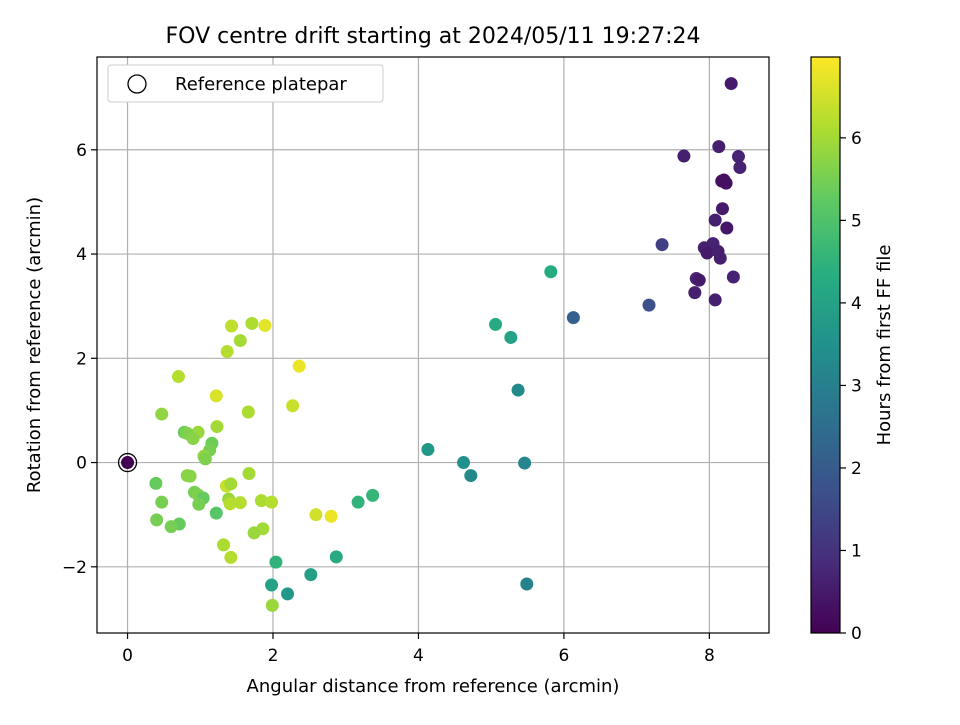  Describe the element at coordinates (261, 84) in the screenshot. I see `legend-label-reference: Reference platepar` at that location.